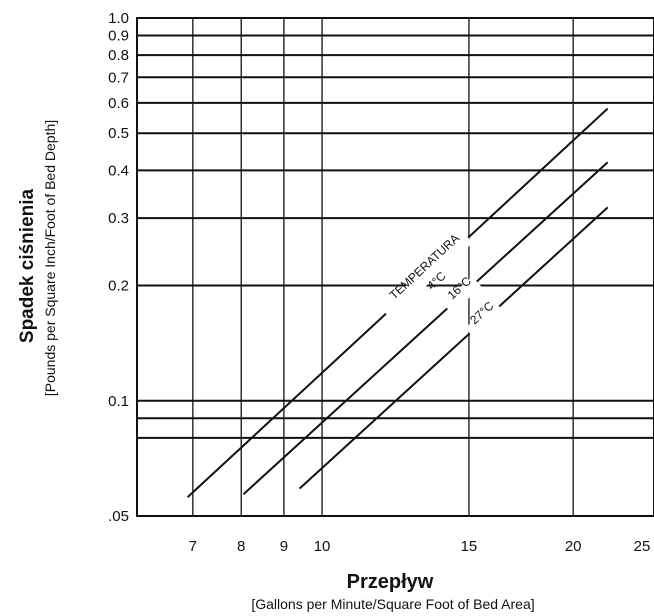  Describe the element at coordinates (322, 546) in the screenshot. I see `x-tick-label: 10` at that location.